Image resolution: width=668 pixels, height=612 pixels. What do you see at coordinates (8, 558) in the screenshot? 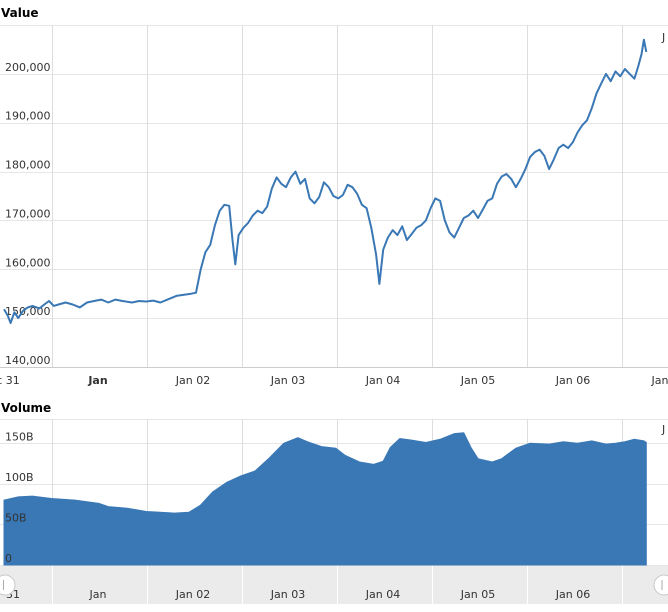
I see `volume-y-tick-label: 0` at bounding box center [8, 558].